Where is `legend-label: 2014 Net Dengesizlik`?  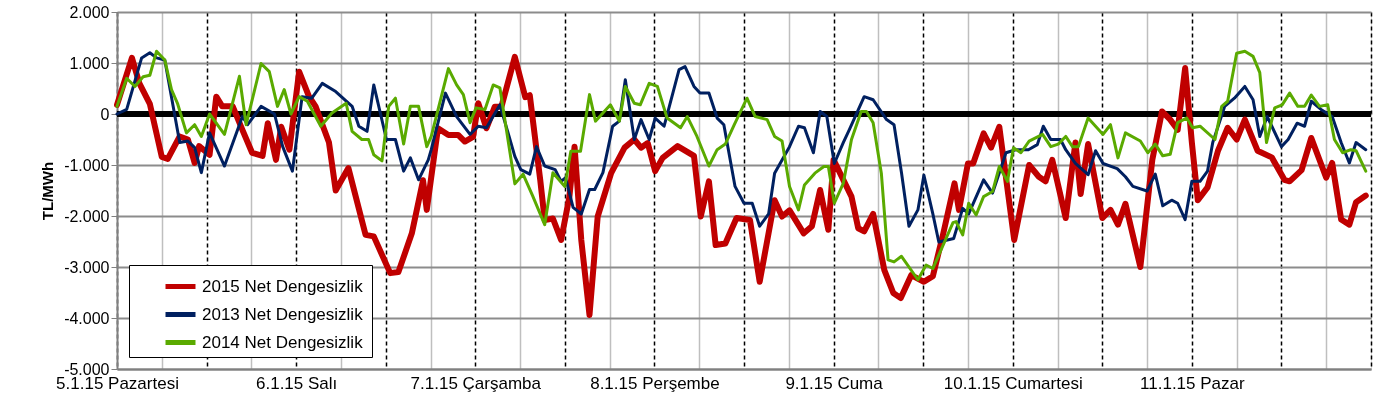
legend-label: 2014 Net Dengesizlik is located at coordinates (283, 342).